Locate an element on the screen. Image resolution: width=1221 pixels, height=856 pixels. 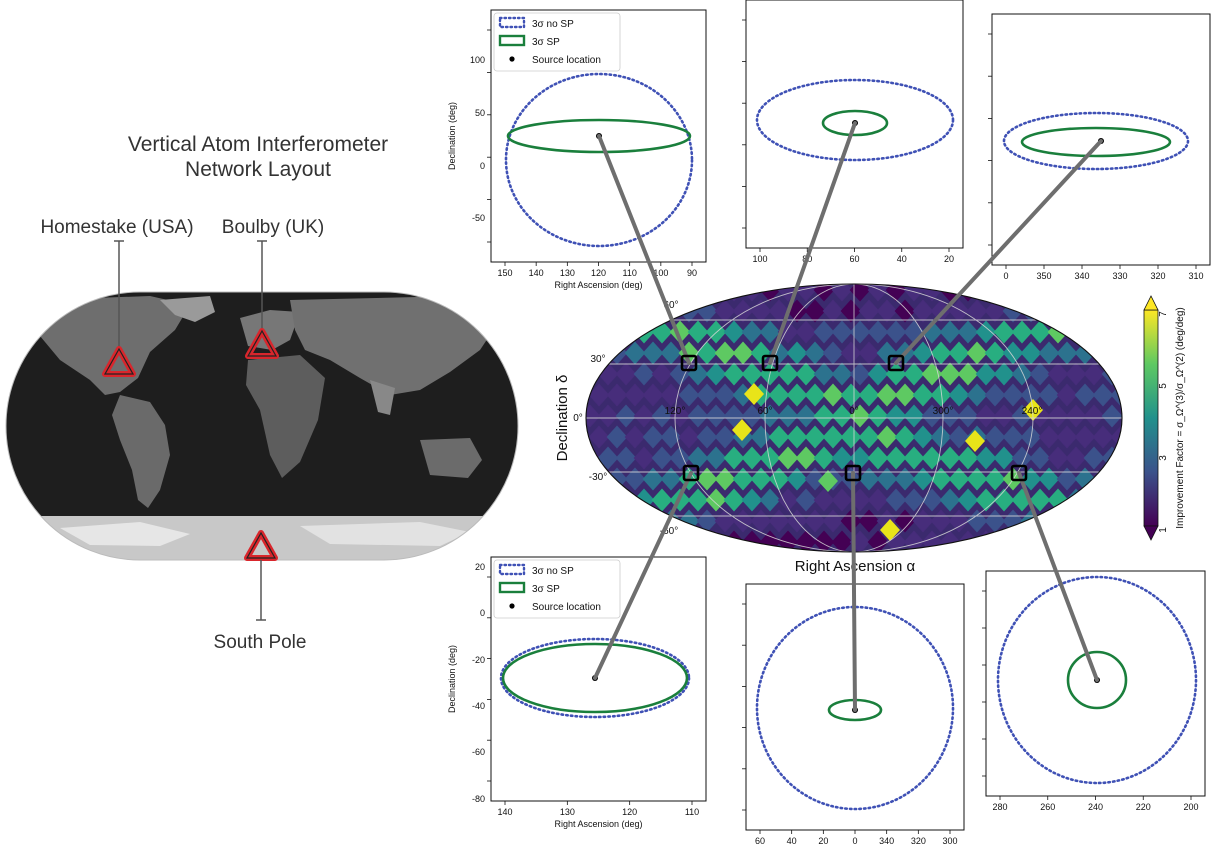
legend-box is located at coordinates (557, 589).